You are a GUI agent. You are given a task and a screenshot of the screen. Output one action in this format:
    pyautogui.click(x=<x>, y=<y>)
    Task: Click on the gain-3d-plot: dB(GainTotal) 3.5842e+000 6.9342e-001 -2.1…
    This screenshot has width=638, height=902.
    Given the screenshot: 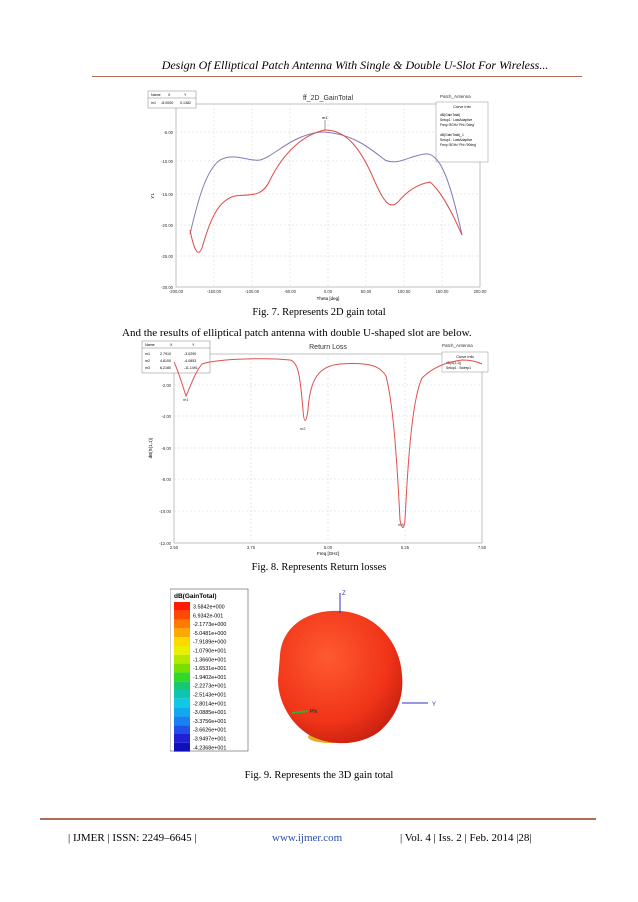 What is the action you would take?
    pyautogui.click(x=319, y=672)
    